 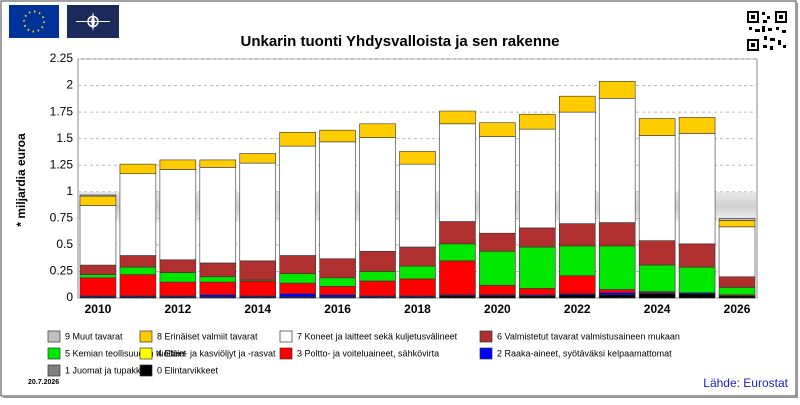 I want to click on x-tick-label: 2014, so click(x=257, y=309).